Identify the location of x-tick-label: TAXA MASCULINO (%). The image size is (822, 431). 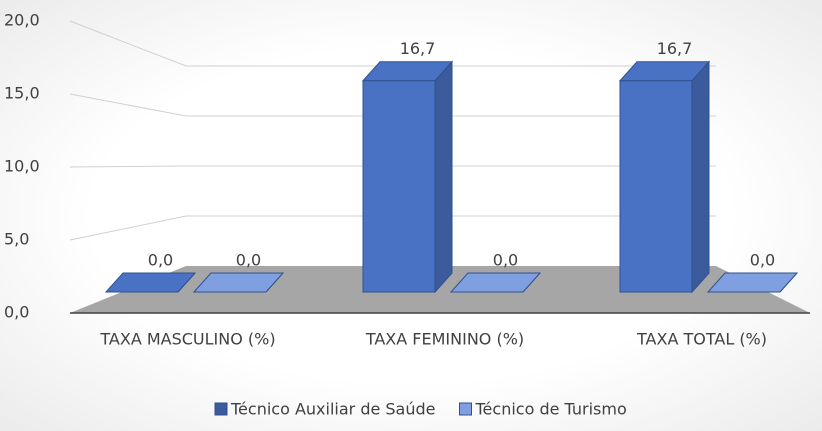
(187, 339).